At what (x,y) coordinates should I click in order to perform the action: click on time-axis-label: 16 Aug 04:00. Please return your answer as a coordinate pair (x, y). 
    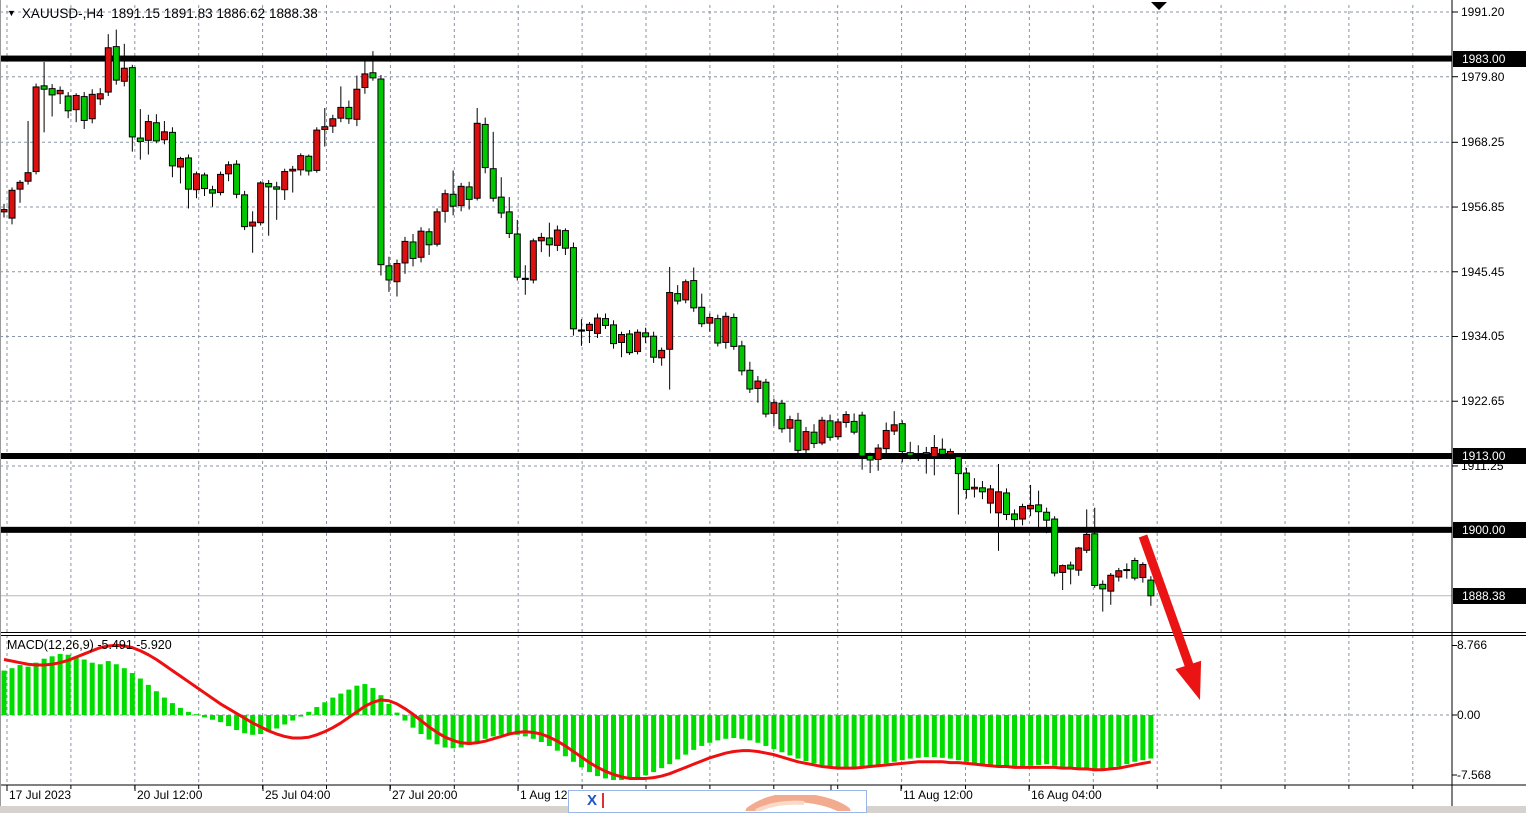
    Looking at the image, I should click on (1066, 795).